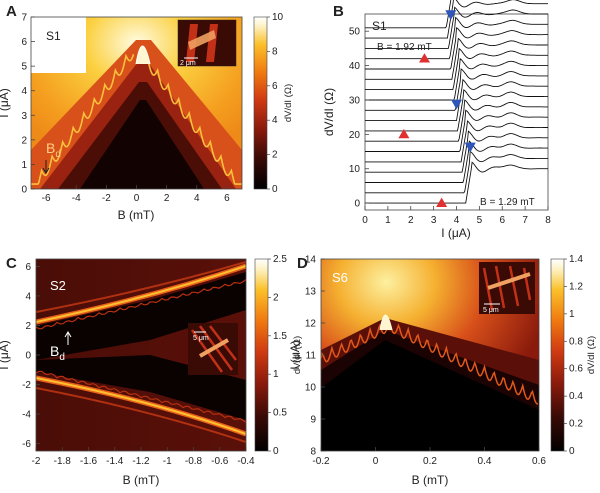 The image size is (600, 493). I want to click on panel-a-ylabel: I (μA), so click(5, 103).